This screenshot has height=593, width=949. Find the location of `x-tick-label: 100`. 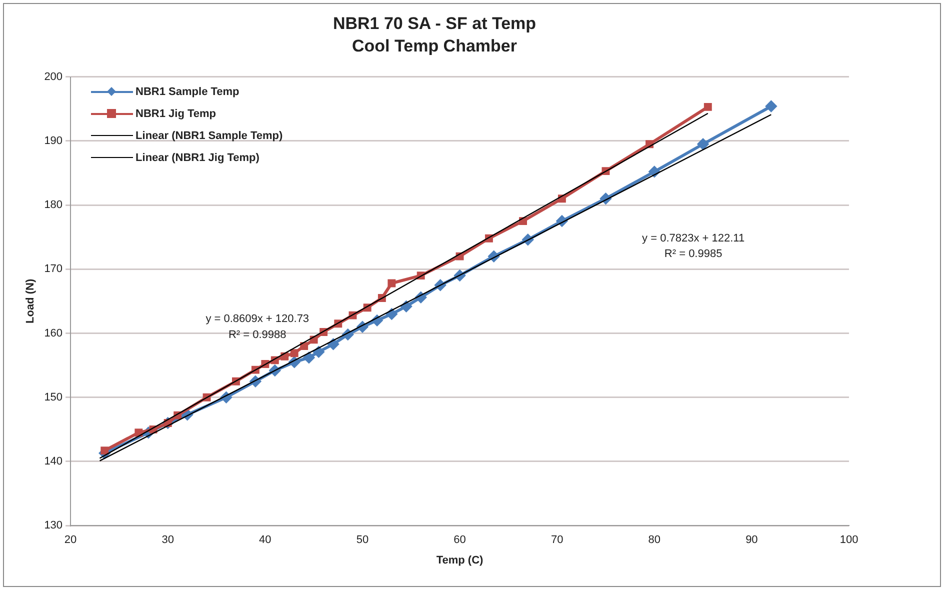

x-tick-label: 100 is located at coordinates (849, 540).